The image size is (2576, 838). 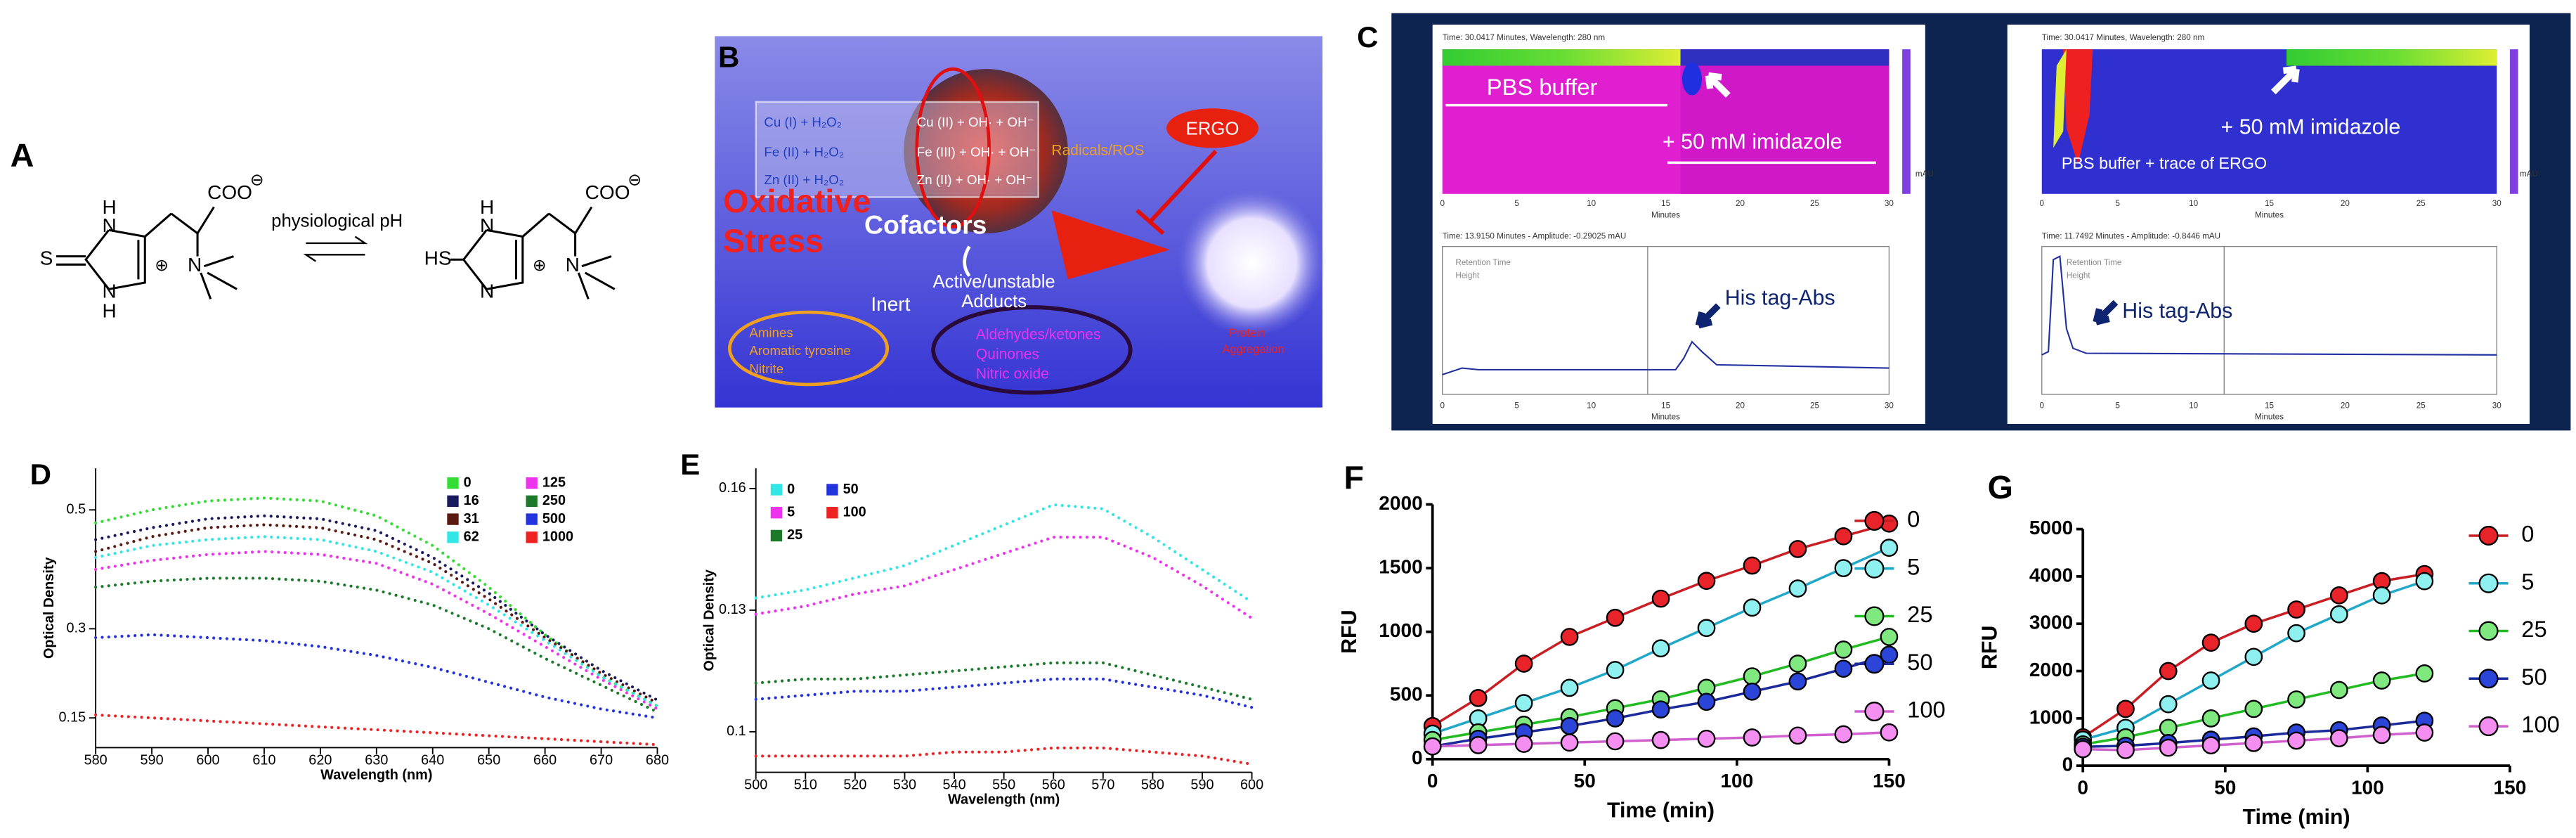 I want to click on y-axis-label: RFU, so click(x=1349, y=631).